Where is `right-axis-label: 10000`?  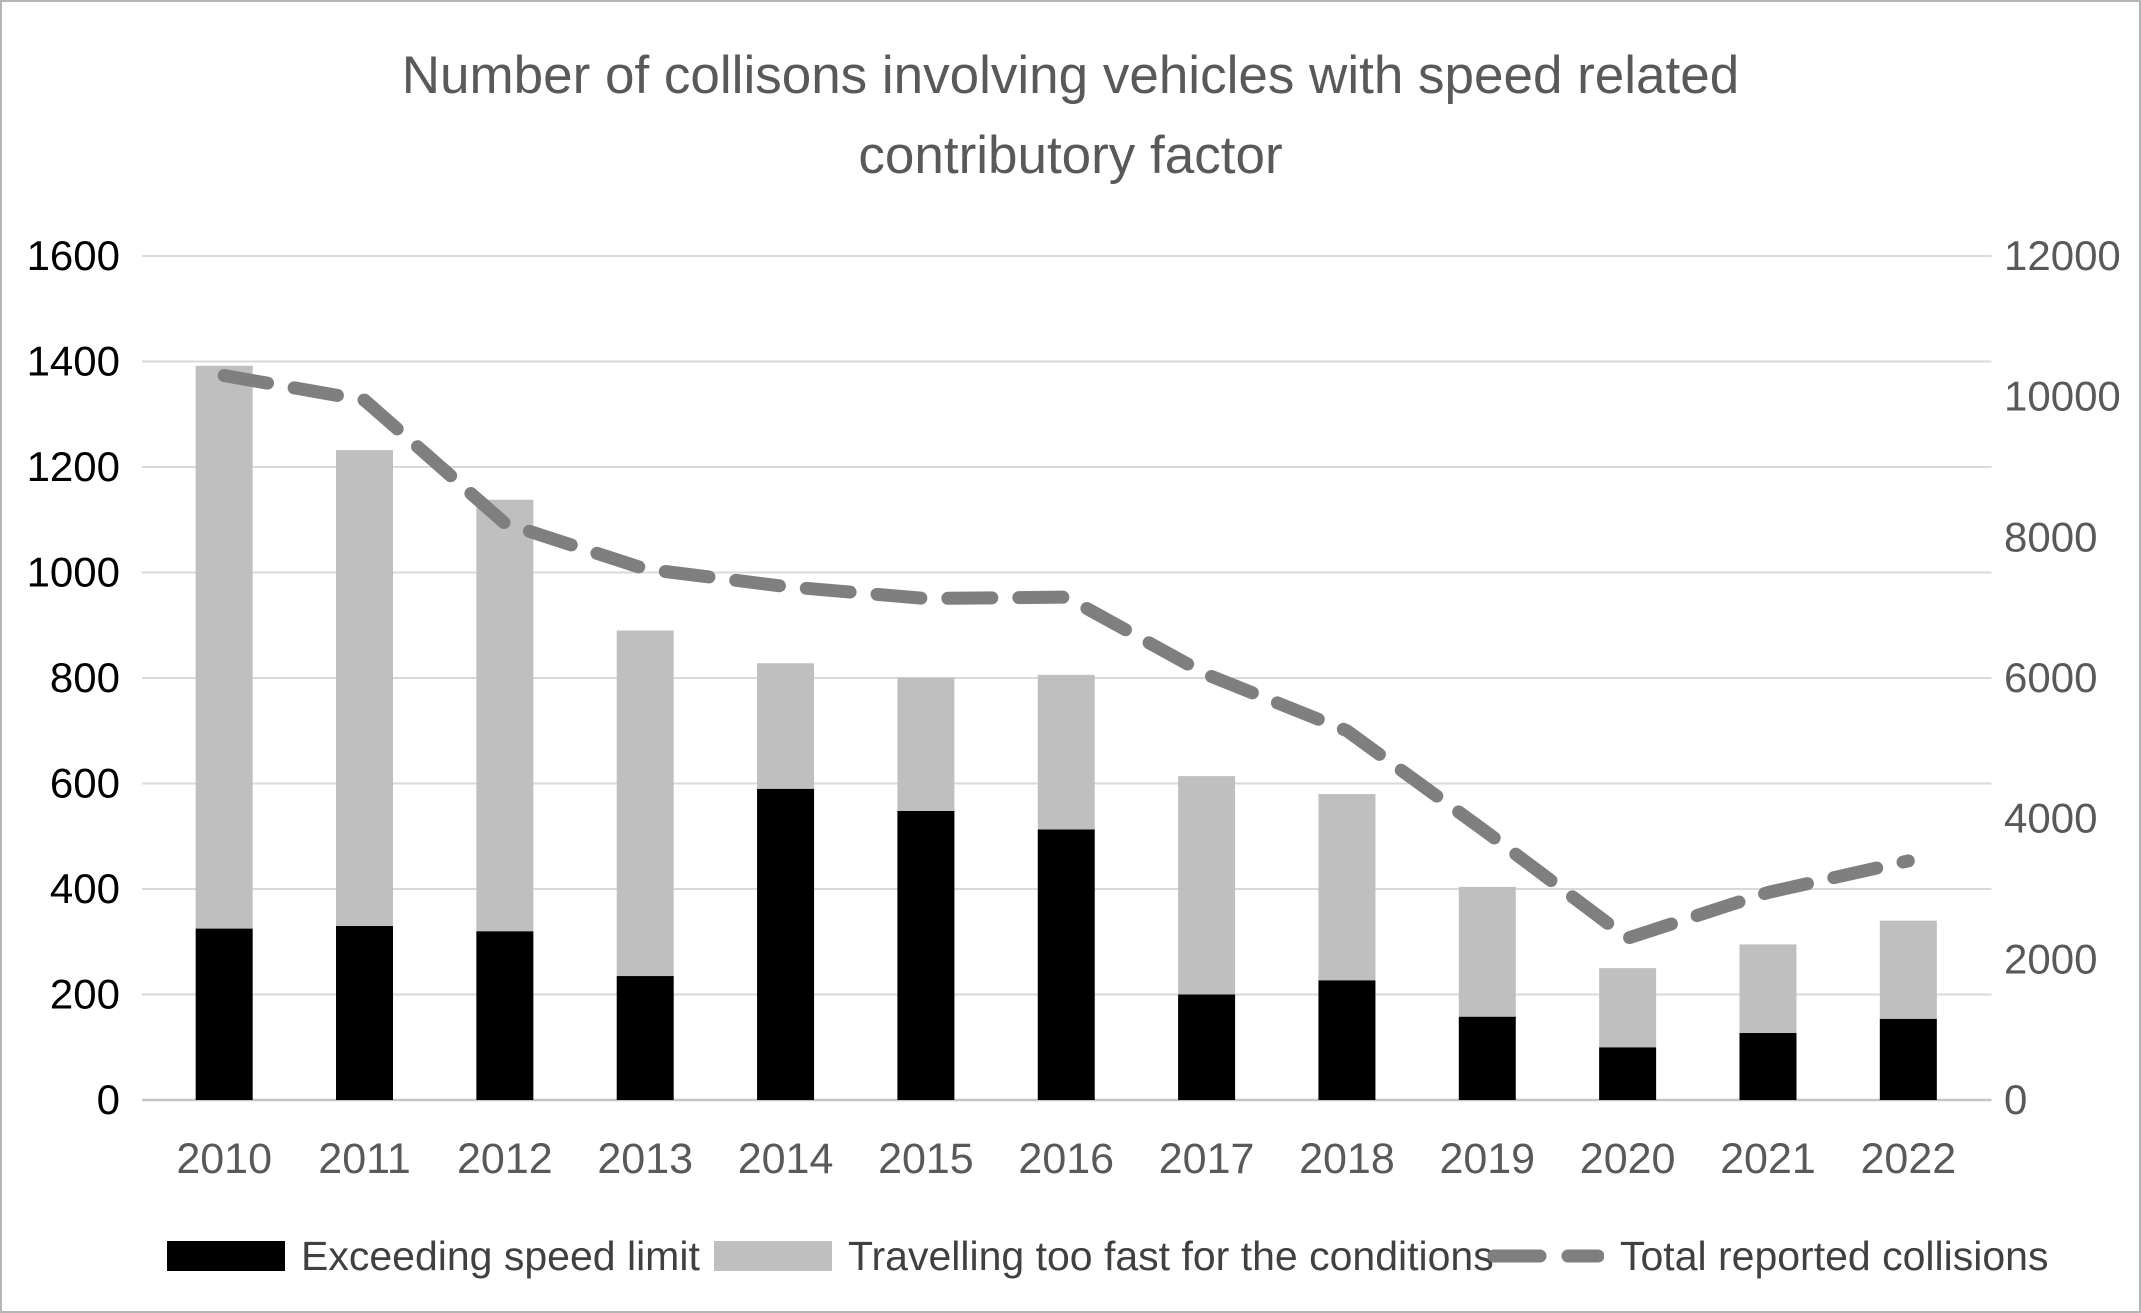 right-axis-label: 10000 is located at coordinates (2062, 396).